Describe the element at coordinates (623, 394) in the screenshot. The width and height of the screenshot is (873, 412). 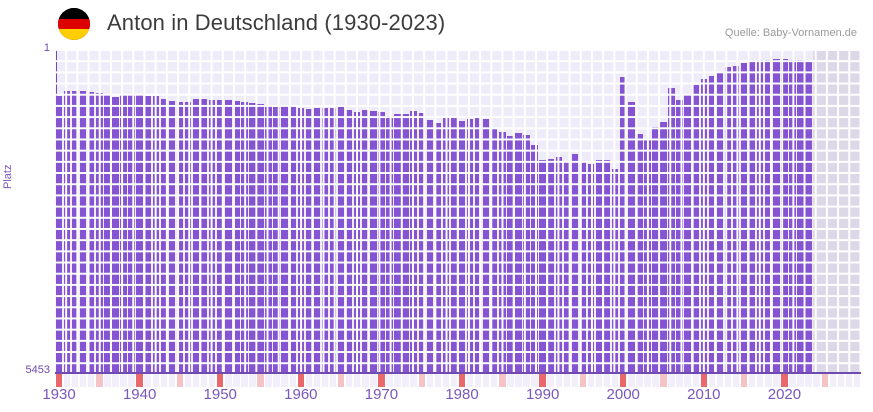
I see `x-axis-label-2000: 2000` at that location.